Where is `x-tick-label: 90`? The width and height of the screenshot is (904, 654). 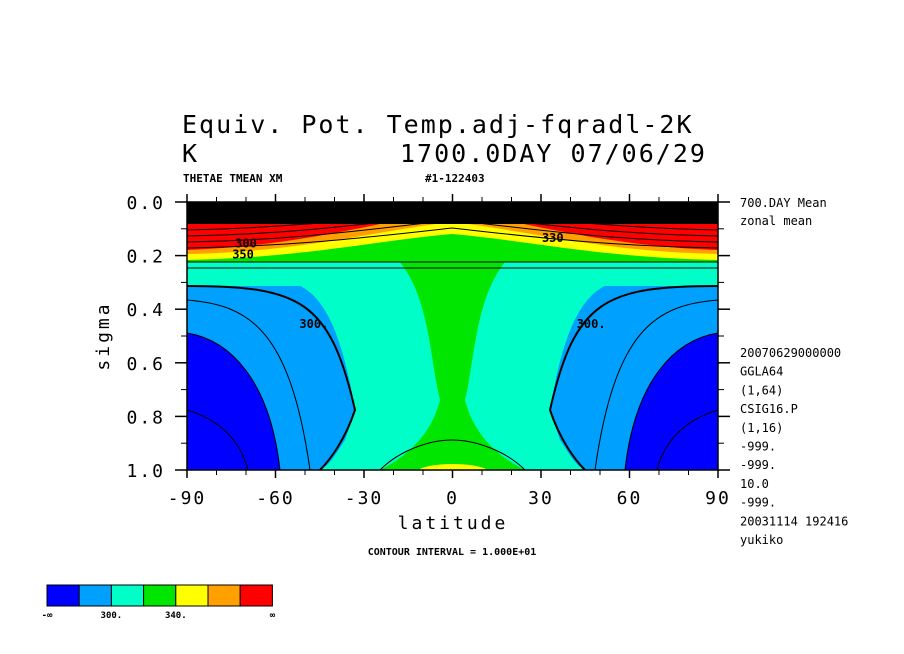
x-tick-label: 90 is located at coordinates (718, 498).